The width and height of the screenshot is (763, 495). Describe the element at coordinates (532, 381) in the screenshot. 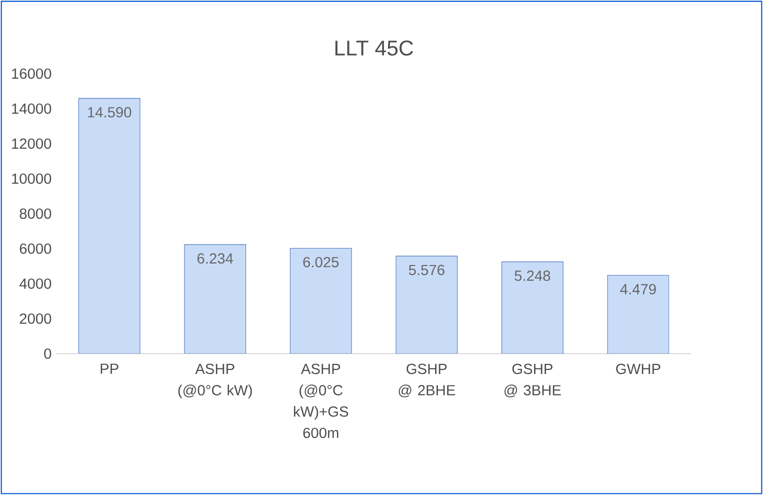

I see `x-tick-label: GSHP @ 3BHE` at that location.